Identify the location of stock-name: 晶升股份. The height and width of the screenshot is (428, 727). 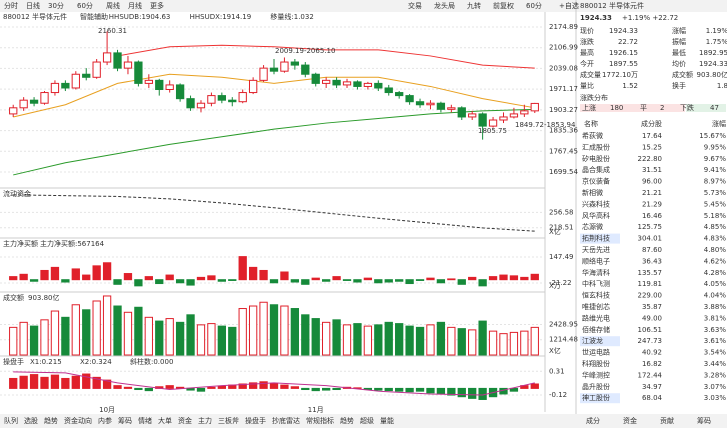
(596, 386).